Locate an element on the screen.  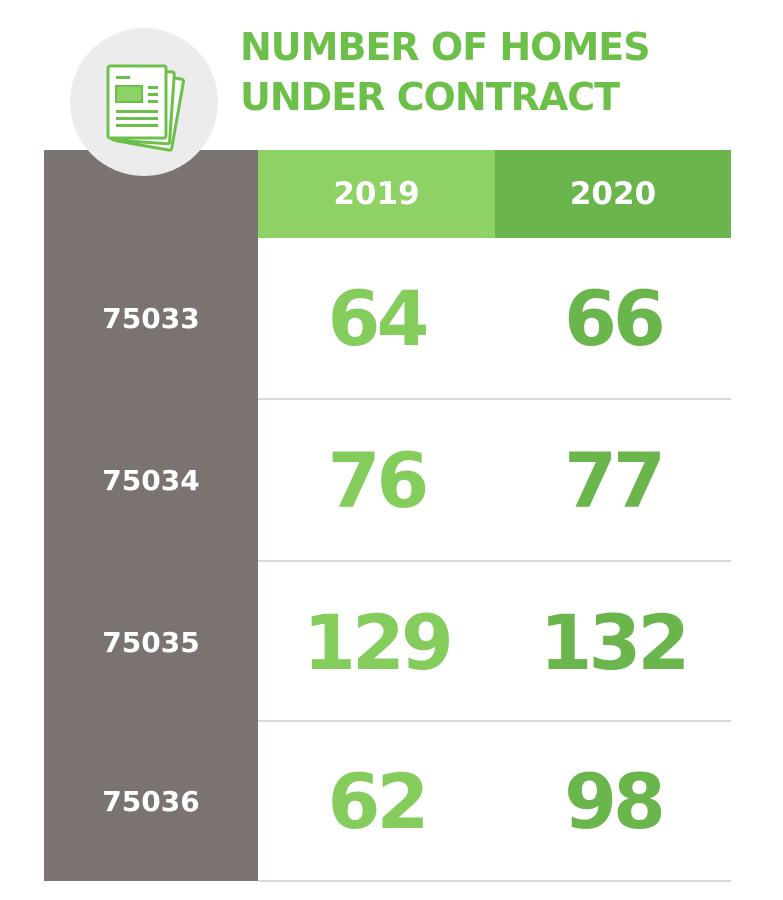
chart-title: NUMBER OF HOMES UNDER CONTRACT is located at coordinates (445, 72).